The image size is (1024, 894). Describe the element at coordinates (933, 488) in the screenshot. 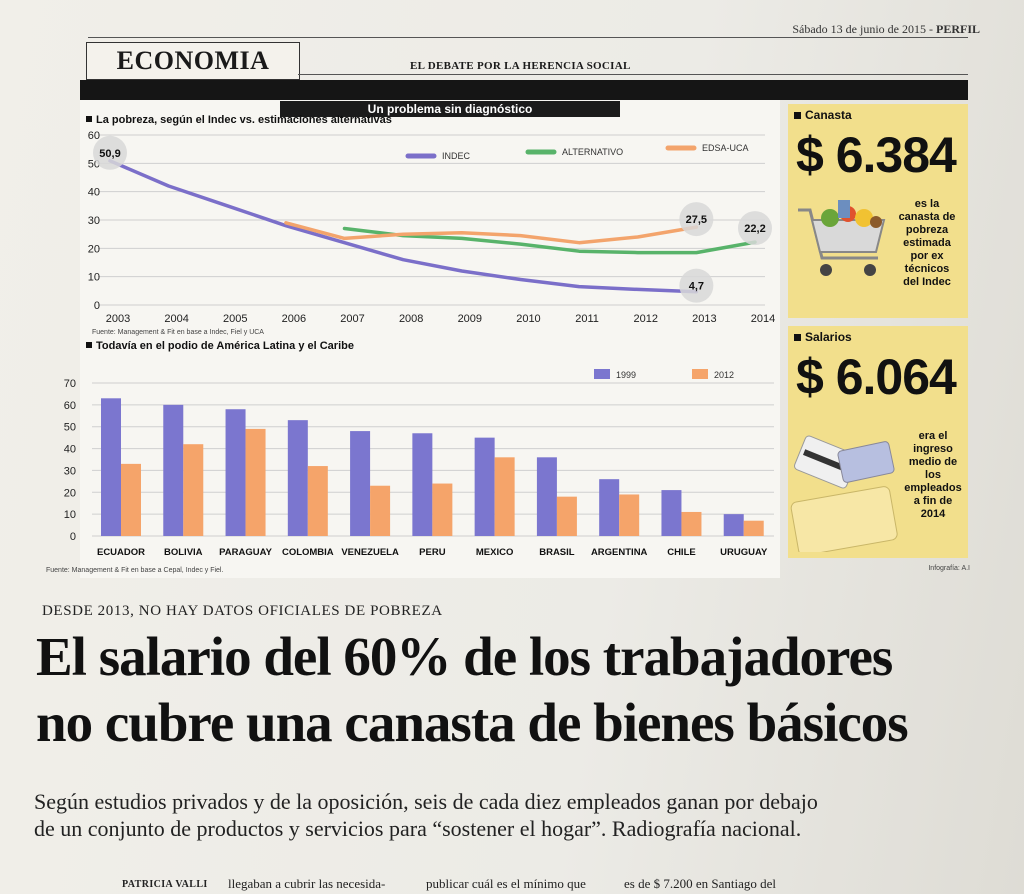

I see `salarios-note-line: empleados` at that location.